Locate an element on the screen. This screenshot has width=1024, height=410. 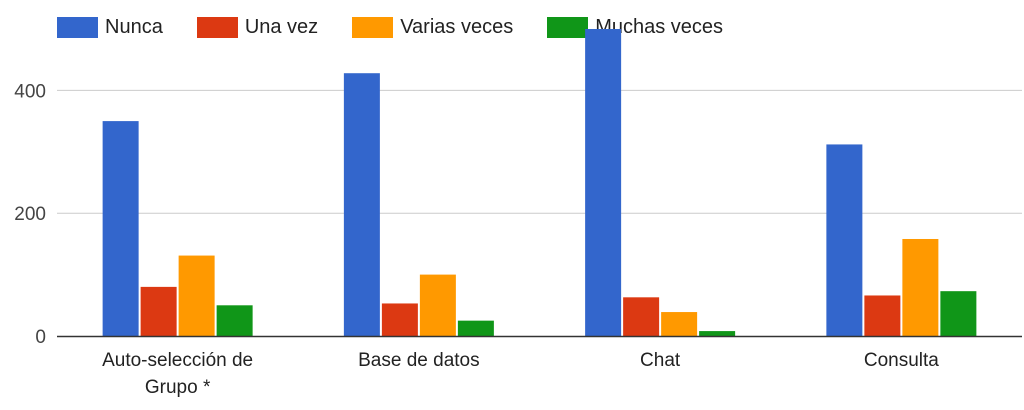
legend-item-3: Muchas veces is located at coordinates (635, 27).